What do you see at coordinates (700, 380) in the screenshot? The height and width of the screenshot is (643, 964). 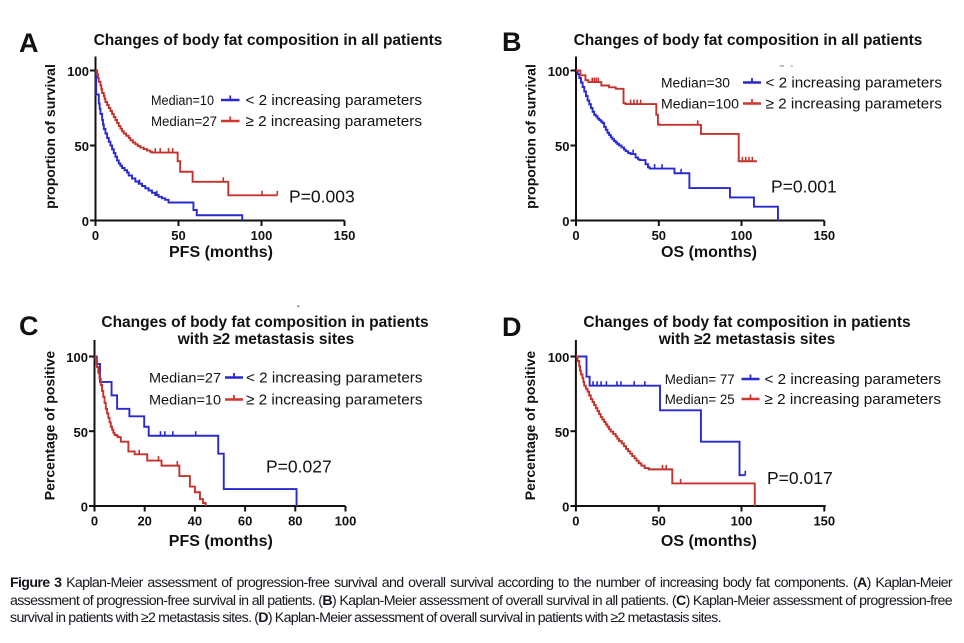 I see `svg-text: Median= 77` at bounding box center [700, 380].